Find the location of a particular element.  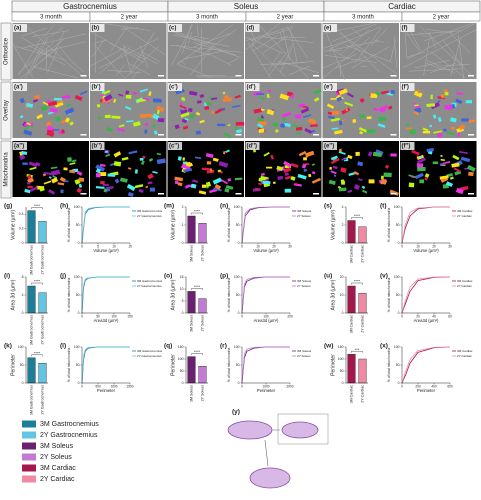

panel-label: (e') is located at coordinates (328, 88).